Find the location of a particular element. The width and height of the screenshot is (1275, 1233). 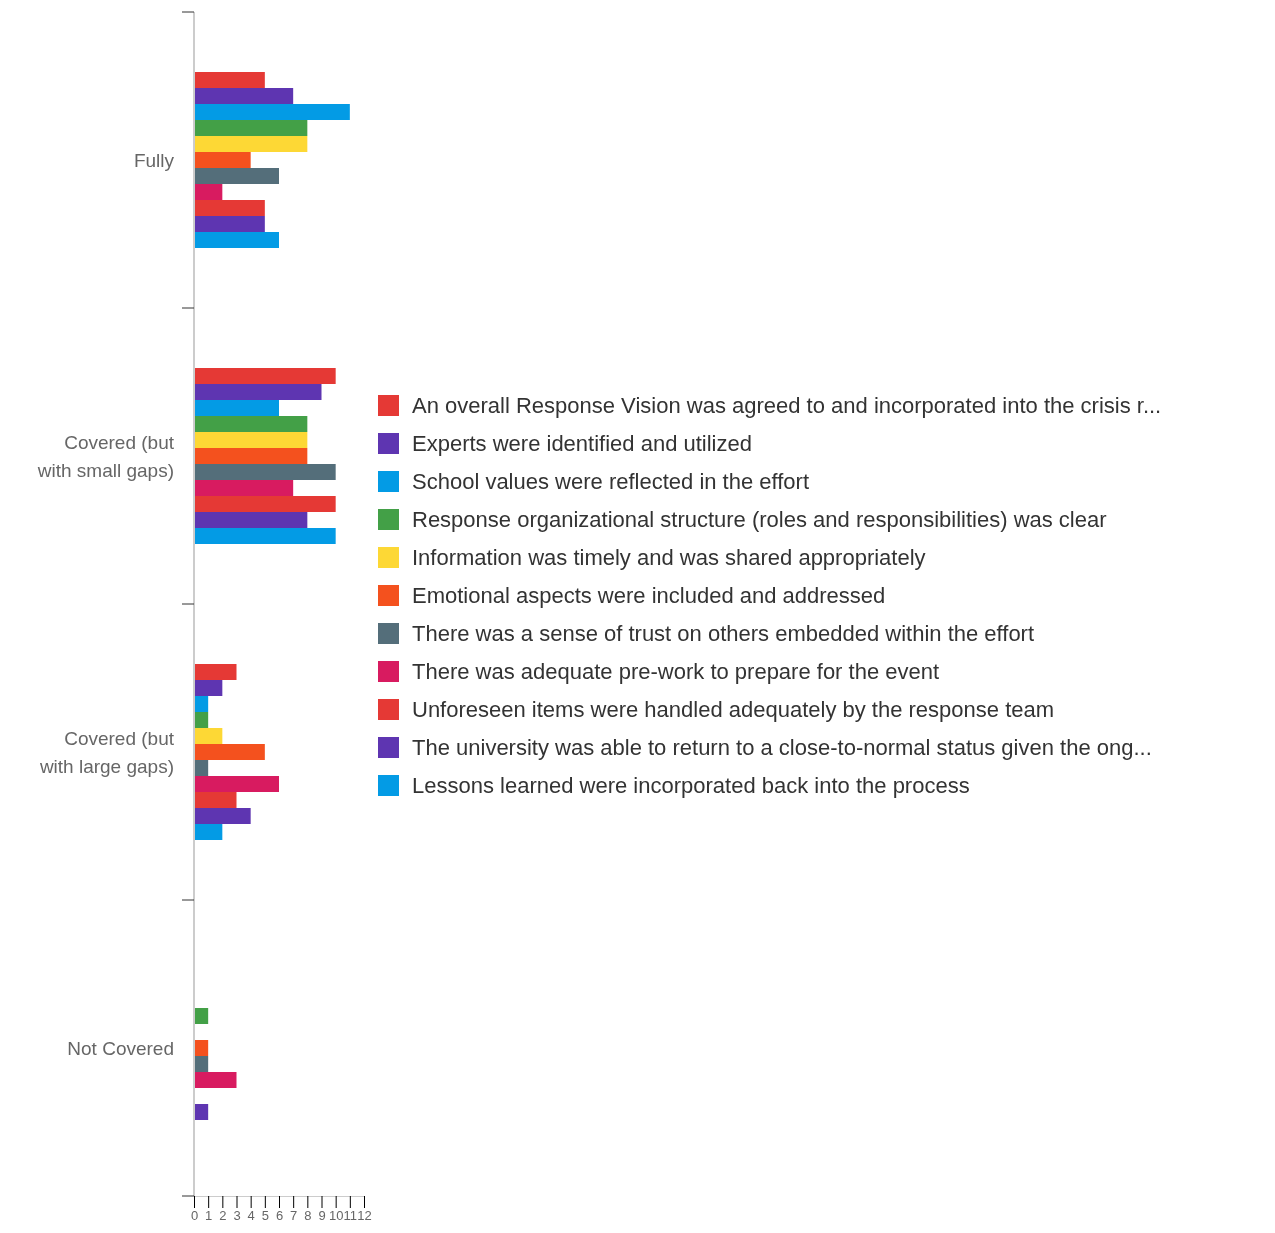

legend-label: Experts were identified and utilized is located at coordinates (582, 443).